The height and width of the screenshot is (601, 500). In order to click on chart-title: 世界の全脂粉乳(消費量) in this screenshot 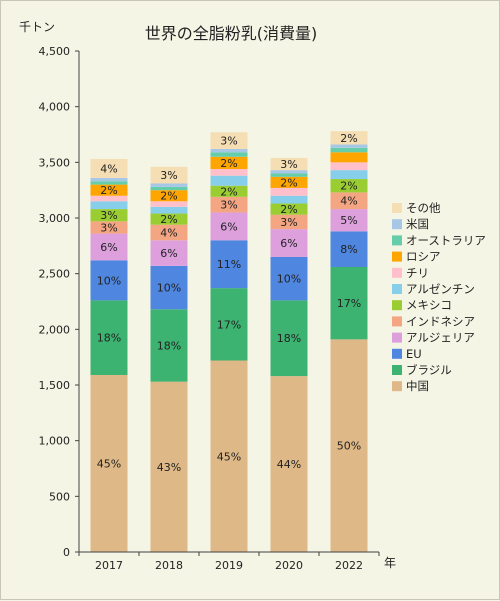, I will do `click(231, 33)`.